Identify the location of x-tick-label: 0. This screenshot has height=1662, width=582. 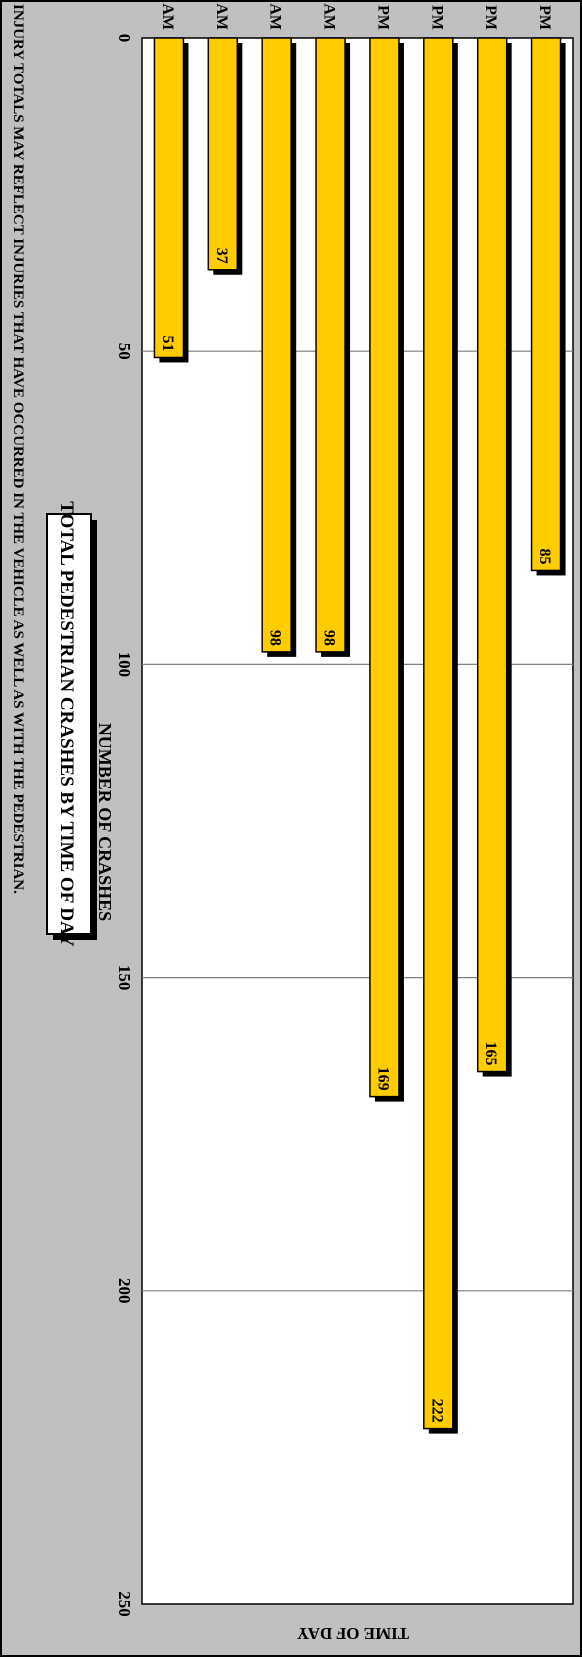
(124, 38).